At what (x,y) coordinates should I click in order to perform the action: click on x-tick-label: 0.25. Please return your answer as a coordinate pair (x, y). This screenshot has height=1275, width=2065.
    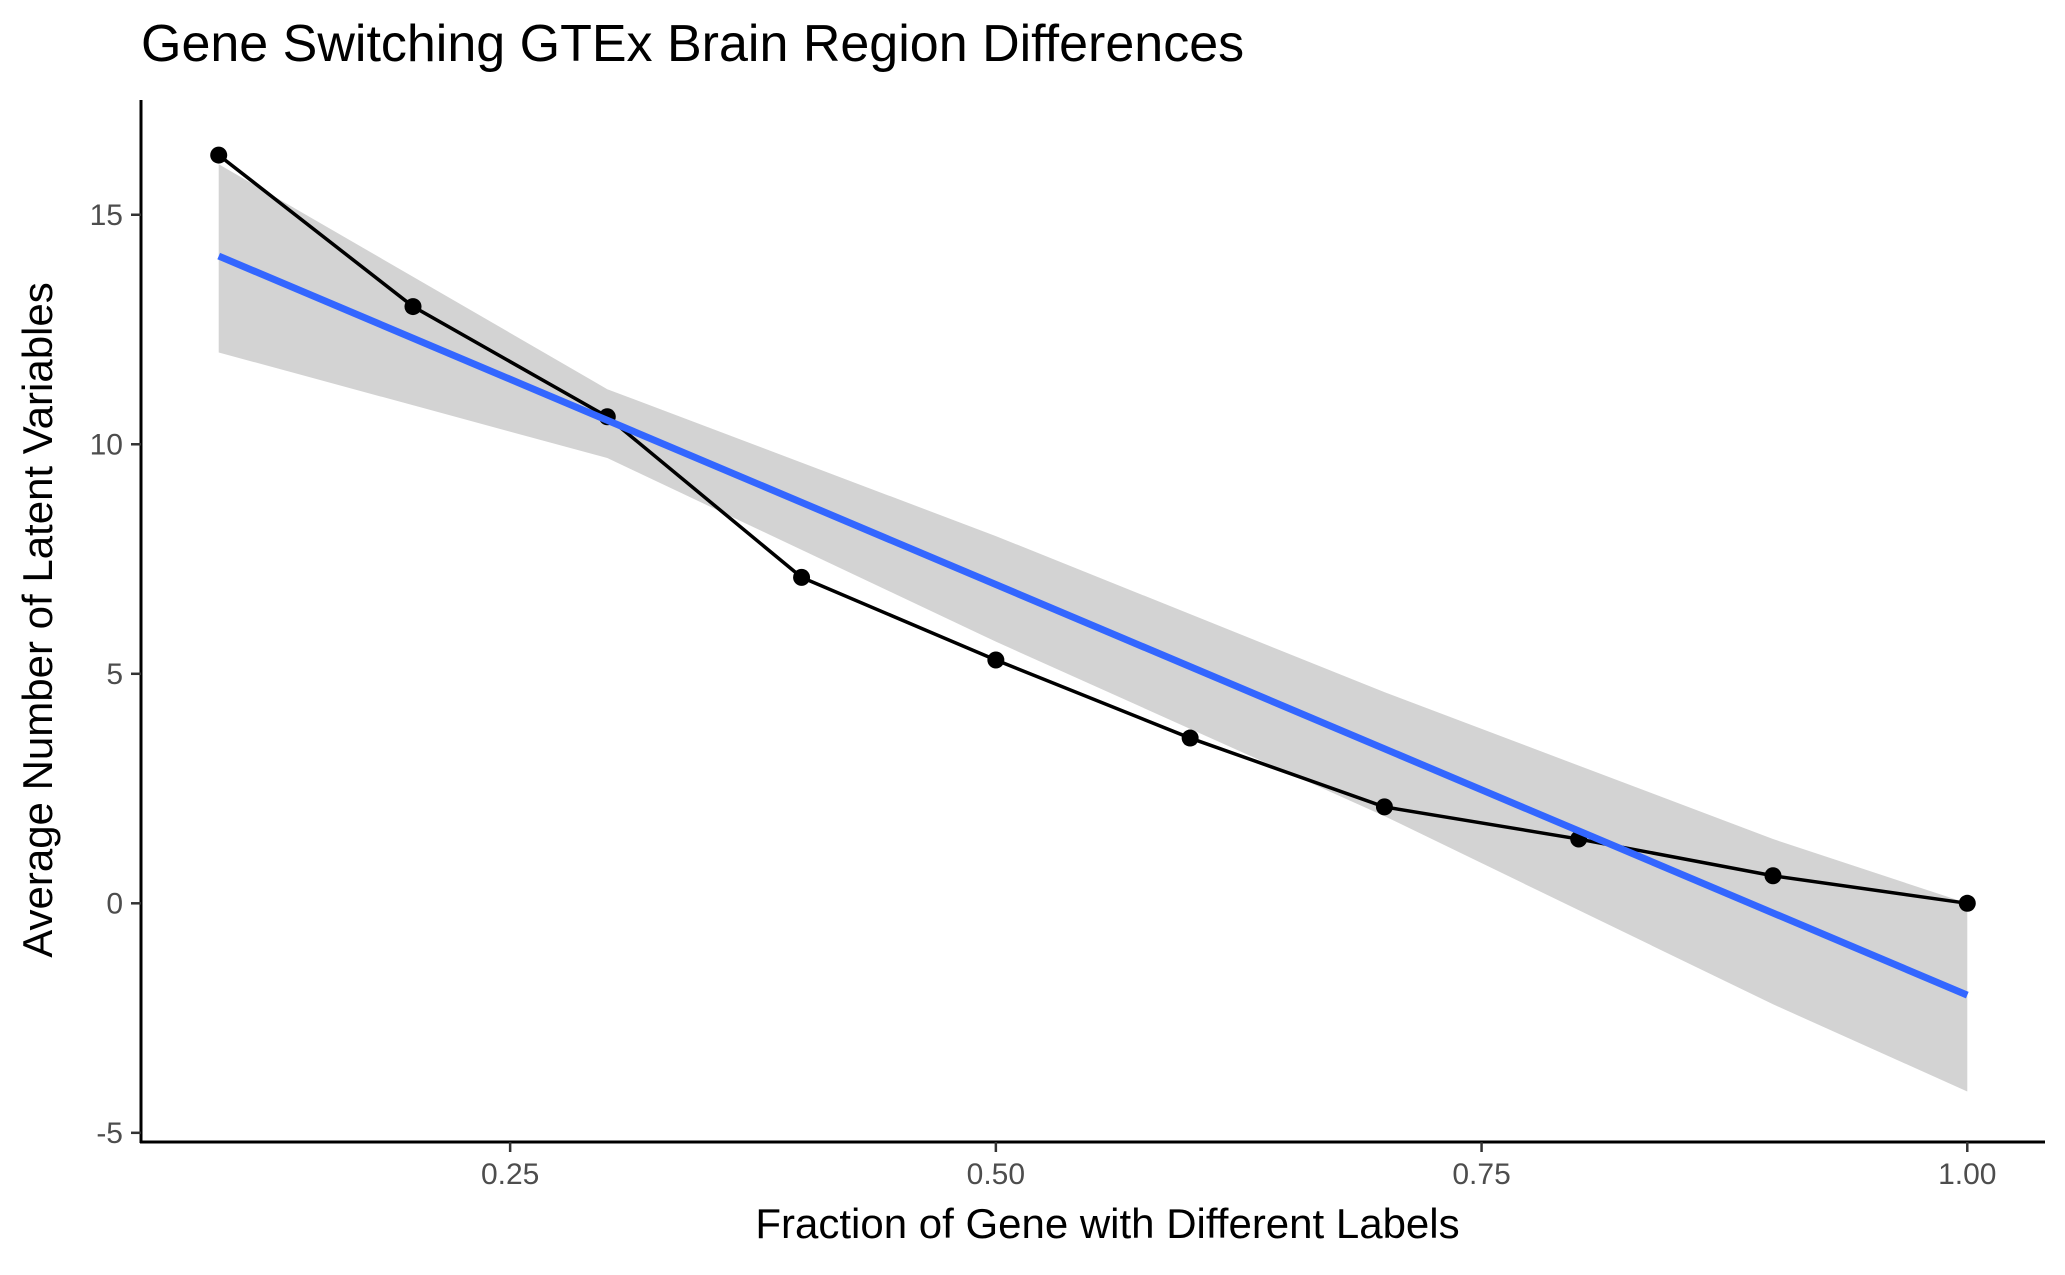
    Looking at the image, I should click on (510, 1174).